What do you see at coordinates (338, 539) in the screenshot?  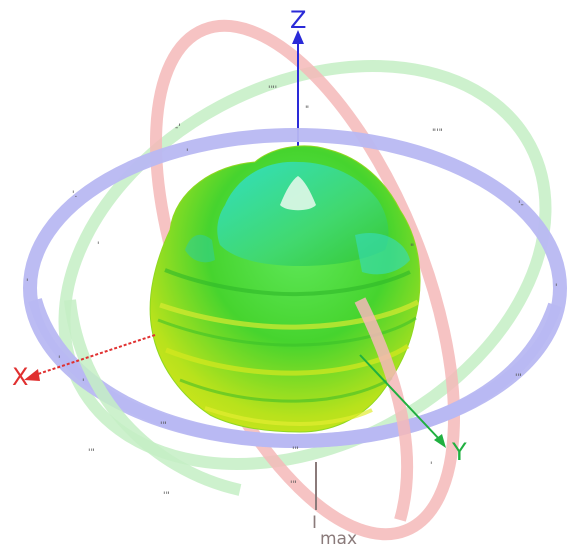 I see `max-marker-label: max` at bounding box center [338, 539].